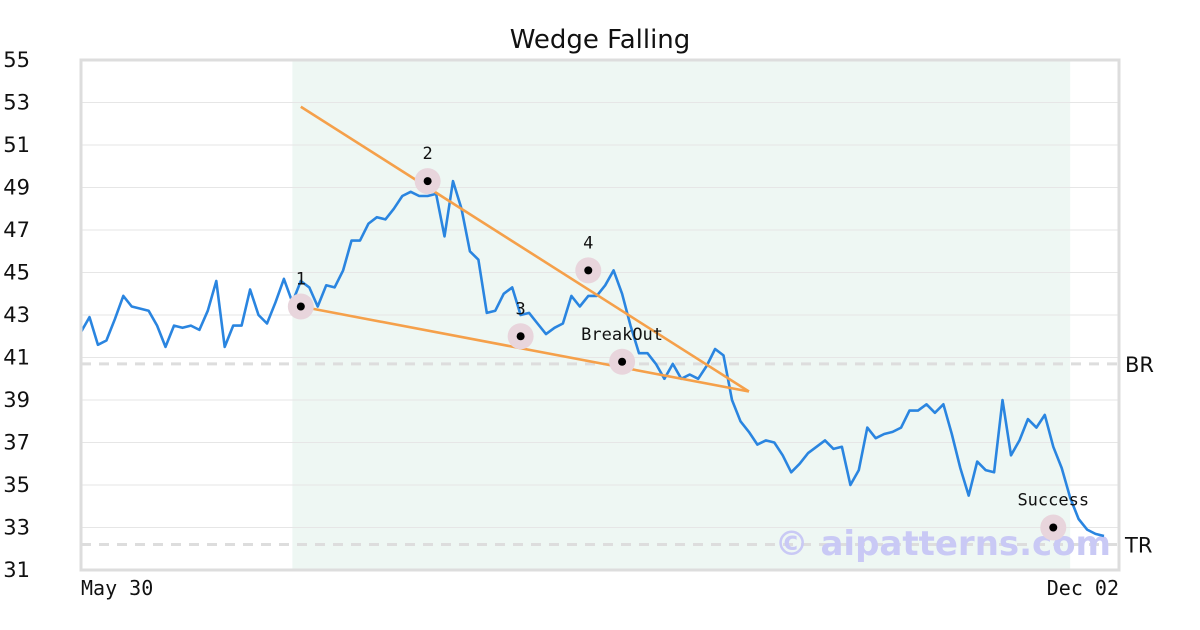 The width and height of the screenshot is (1200, 630). What do you see at coordinates (16, 103) in the screenshot?
I see `y-tick-label: 53` at bounding box center [16, 103].